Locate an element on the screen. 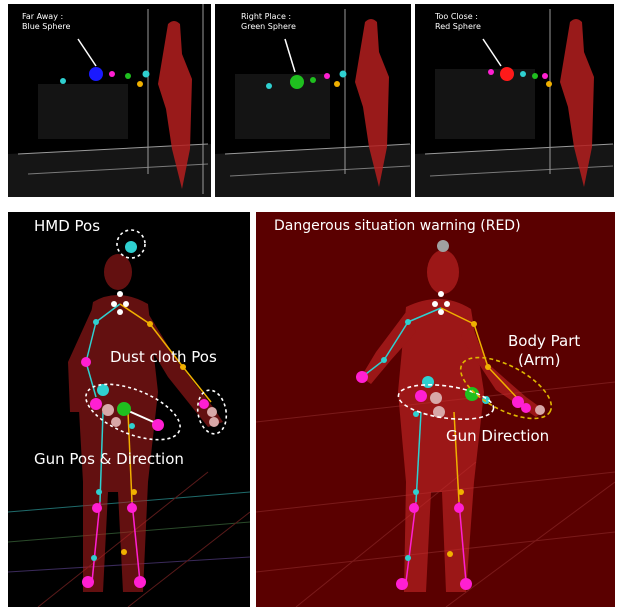  green-sphere is located at coordinates (297, 82).